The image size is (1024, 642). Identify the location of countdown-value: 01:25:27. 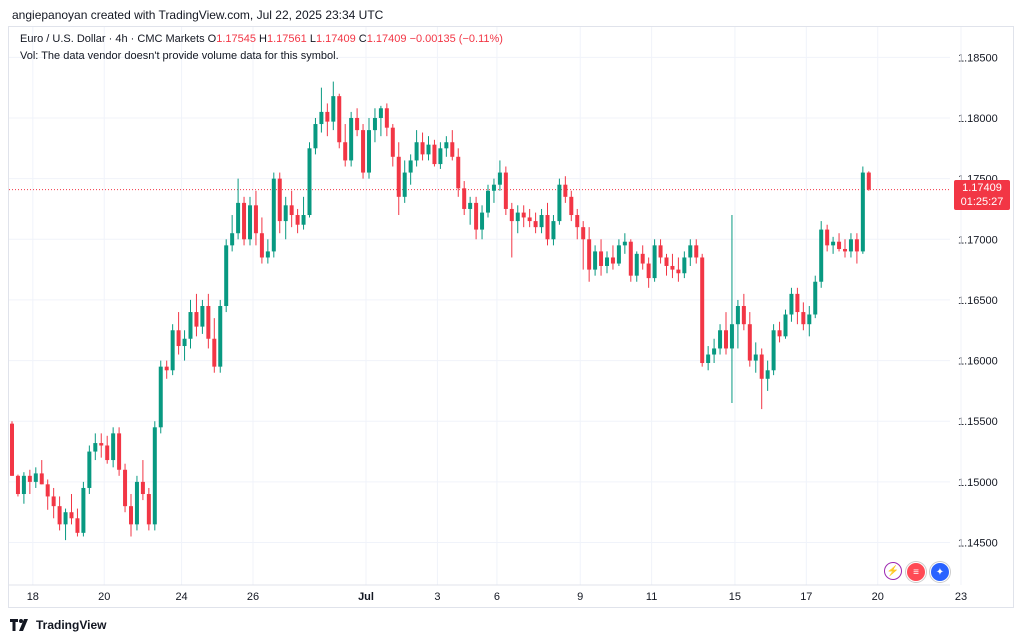
(982, 202).